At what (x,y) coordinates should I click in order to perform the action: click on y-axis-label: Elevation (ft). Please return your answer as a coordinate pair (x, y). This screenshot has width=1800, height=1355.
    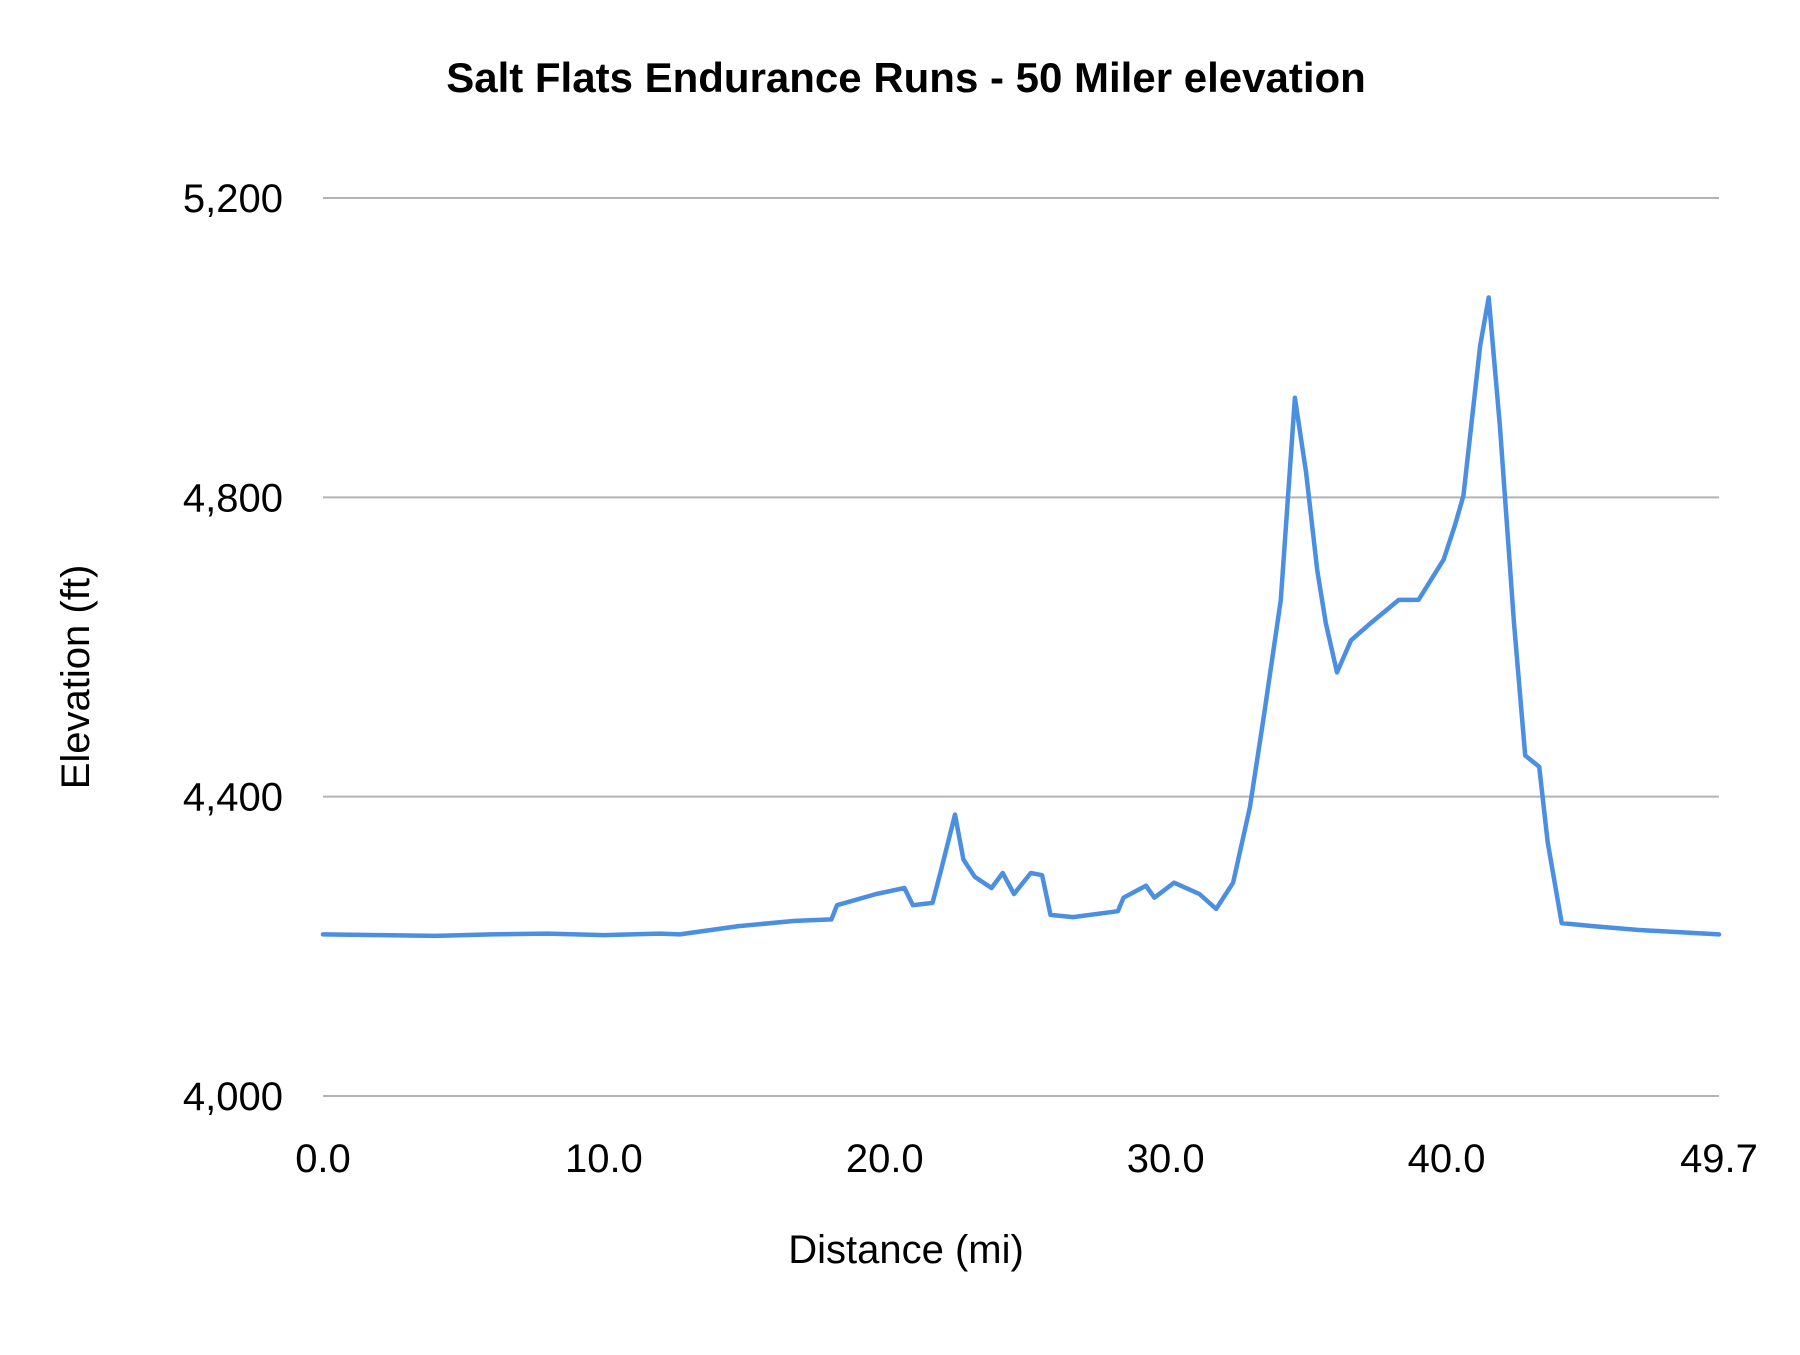
    Looking at the image, I should click on (76, 677).